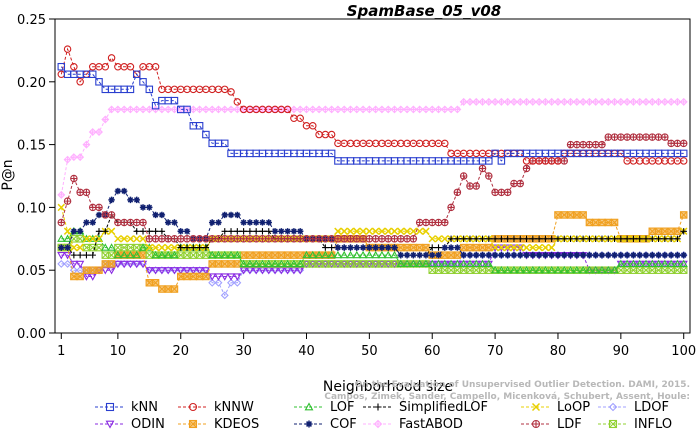 The height and width of the screenshot is (434, 699). I want to click on series-ldof, so click(372, 275).